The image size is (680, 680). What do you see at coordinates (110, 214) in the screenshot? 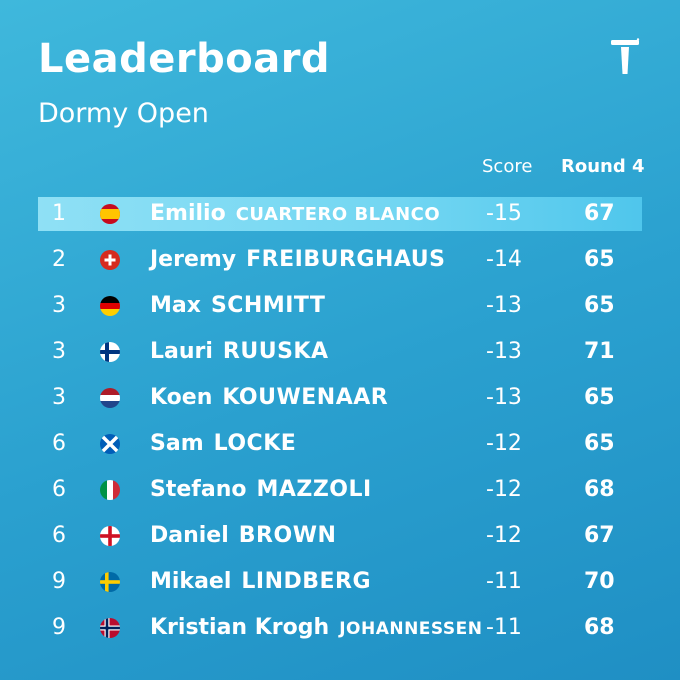
I see `spain-flag-icon` at bounding box center [110, 214].